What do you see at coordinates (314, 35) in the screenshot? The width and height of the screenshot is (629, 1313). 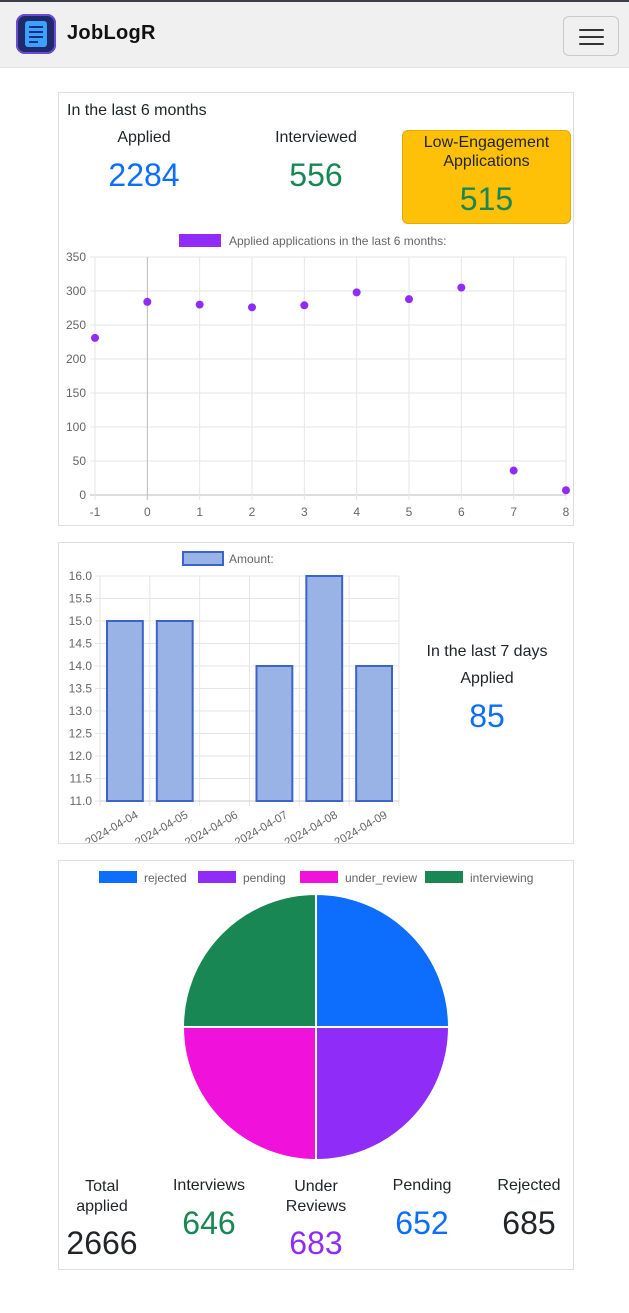 I see `navbar: JobLogR` at bounding box center [314, 35].